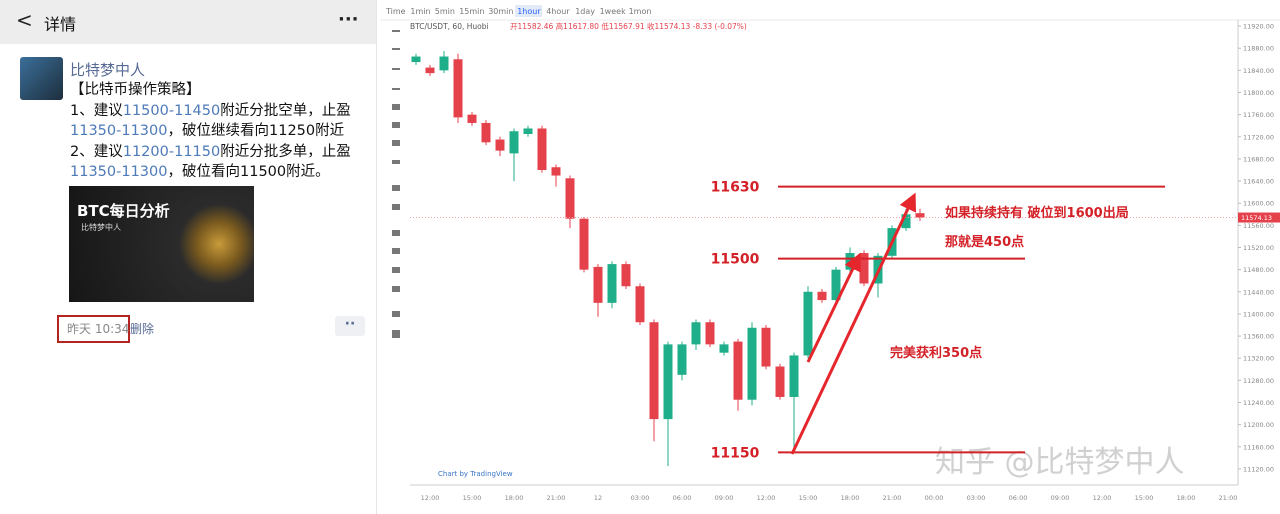 The image size is (1280, 514). What do you see at coordinates (41, 78) in the screenshot?
I see `avatar` at bounding box center [41, 78].